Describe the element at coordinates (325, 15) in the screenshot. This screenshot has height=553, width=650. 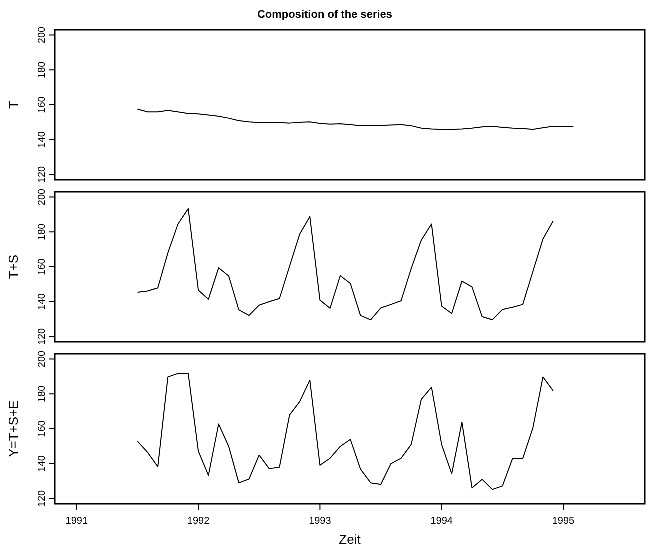
I see `chart-title: Composition of the series` at that location.